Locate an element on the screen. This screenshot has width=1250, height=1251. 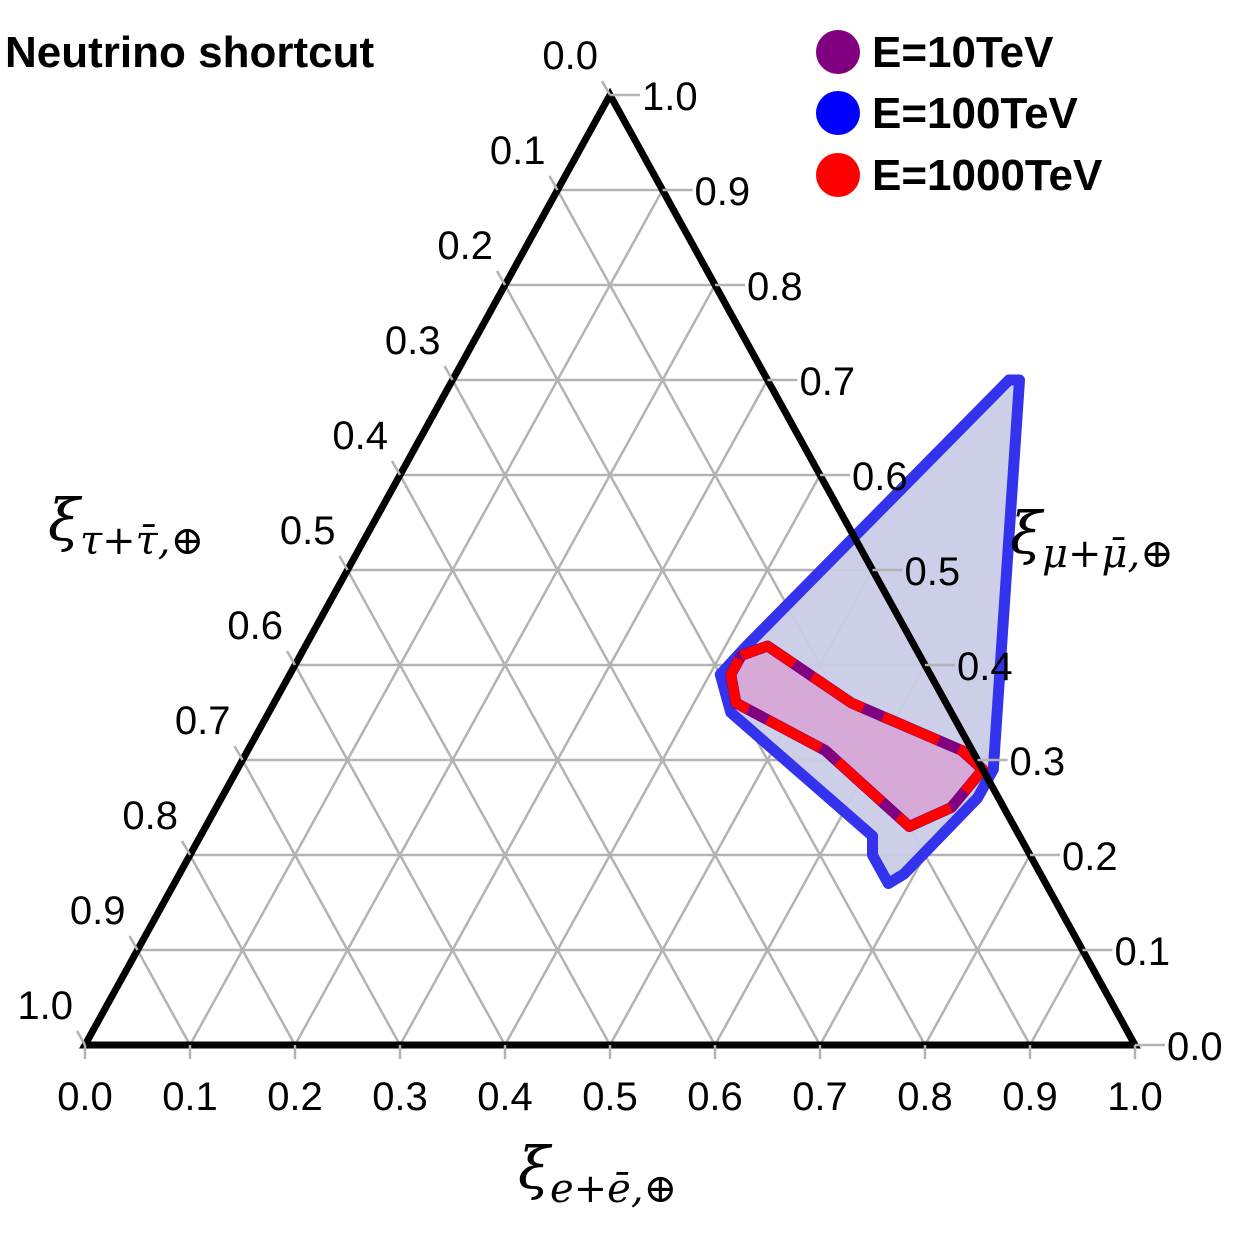
legend-label-100tev: E=100TeV is located at coordinates (975, 113).